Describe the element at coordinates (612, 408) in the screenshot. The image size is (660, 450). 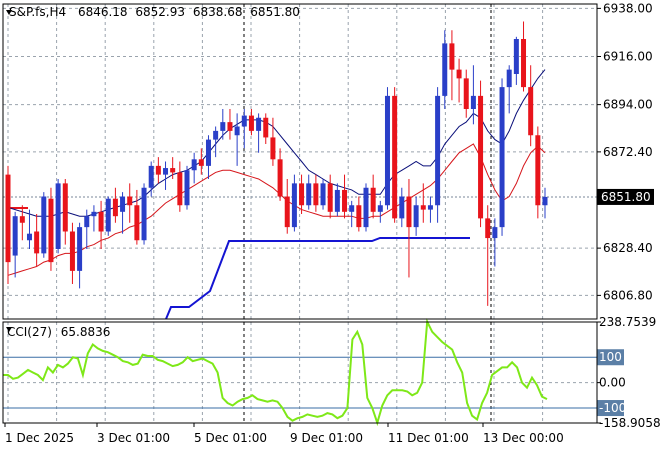
I see `cci-level-label: -100` at that location.